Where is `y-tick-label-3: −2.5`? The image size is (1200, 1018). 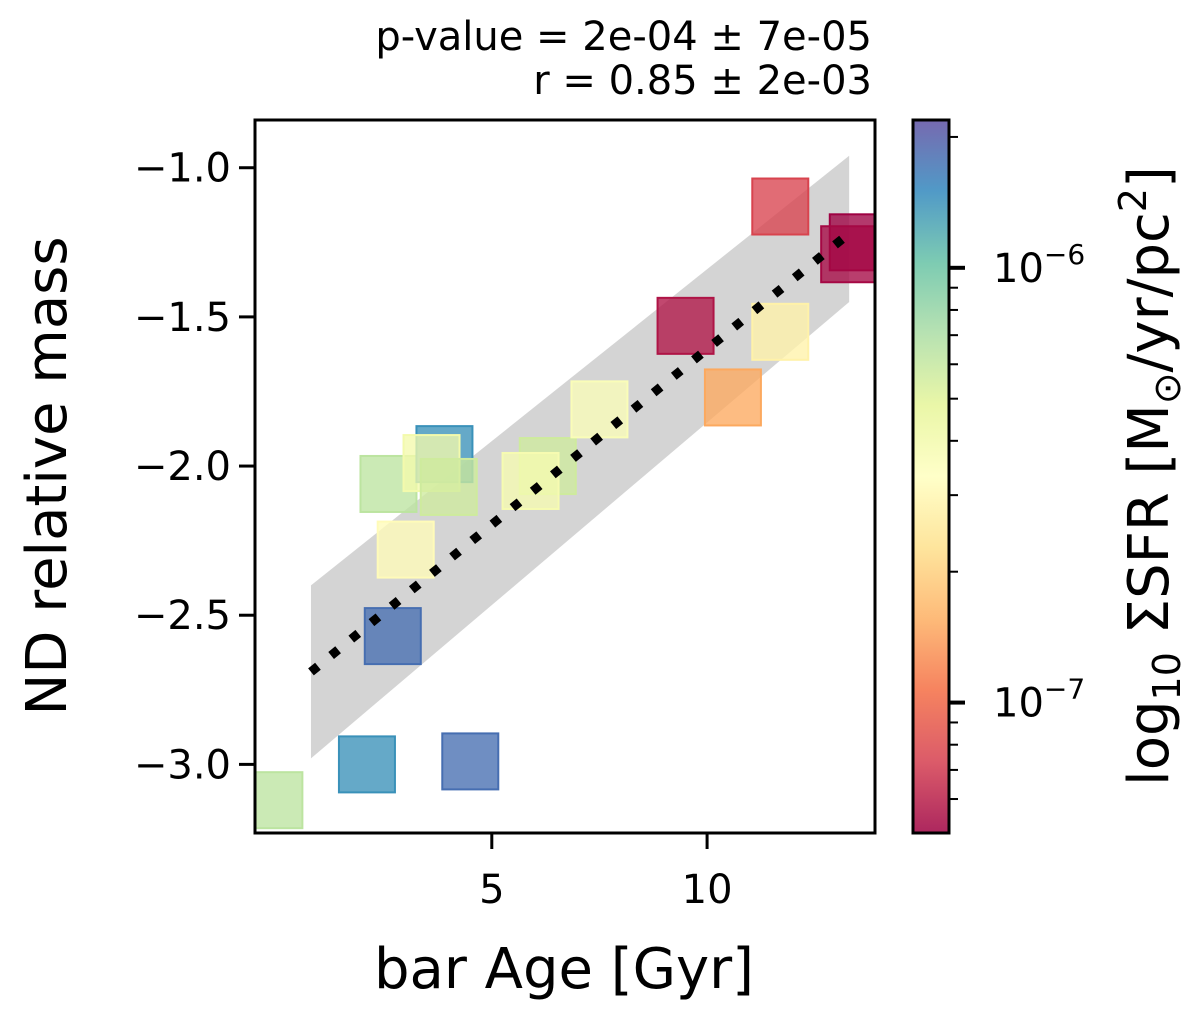 y-tick-label-3: −2.5 is located at coordinates (182, 616).